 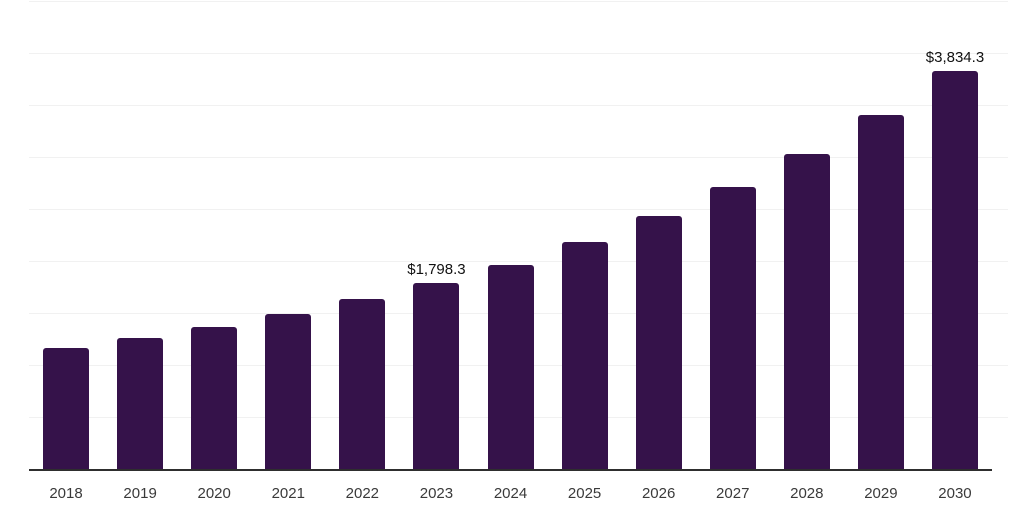 I want to click on x-tick-label-2030: 2030, so click(x=955, y=493).